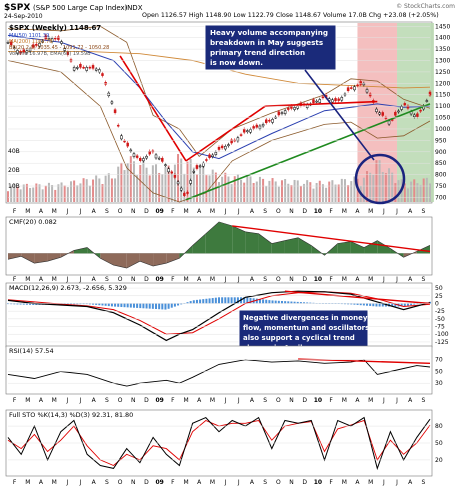  Describe the element at coordinates (291, 400) in the screenshot. I see `x-tick-21: N` at that location.